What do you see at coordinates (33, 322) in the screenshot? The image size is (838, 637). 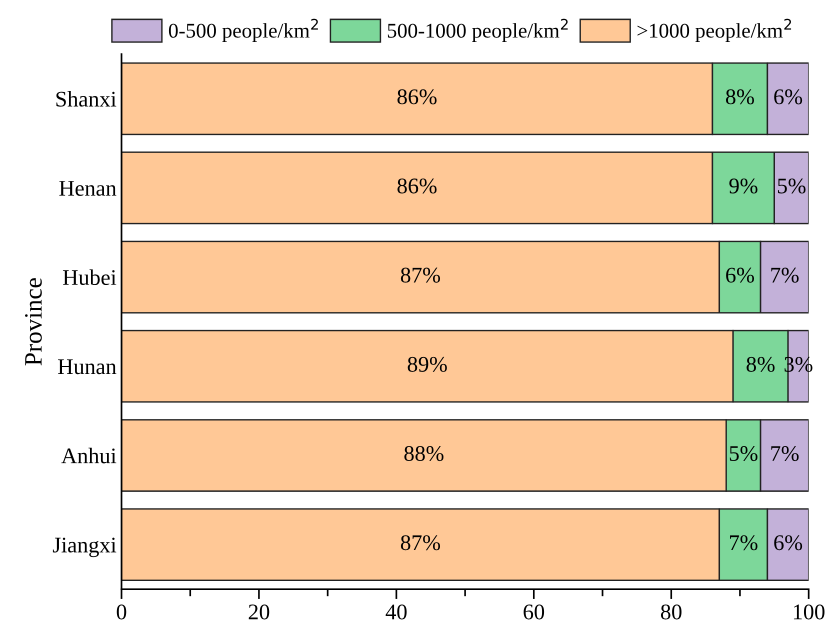 I see `y-axis-title: Province` at bounding box center [33, 322].